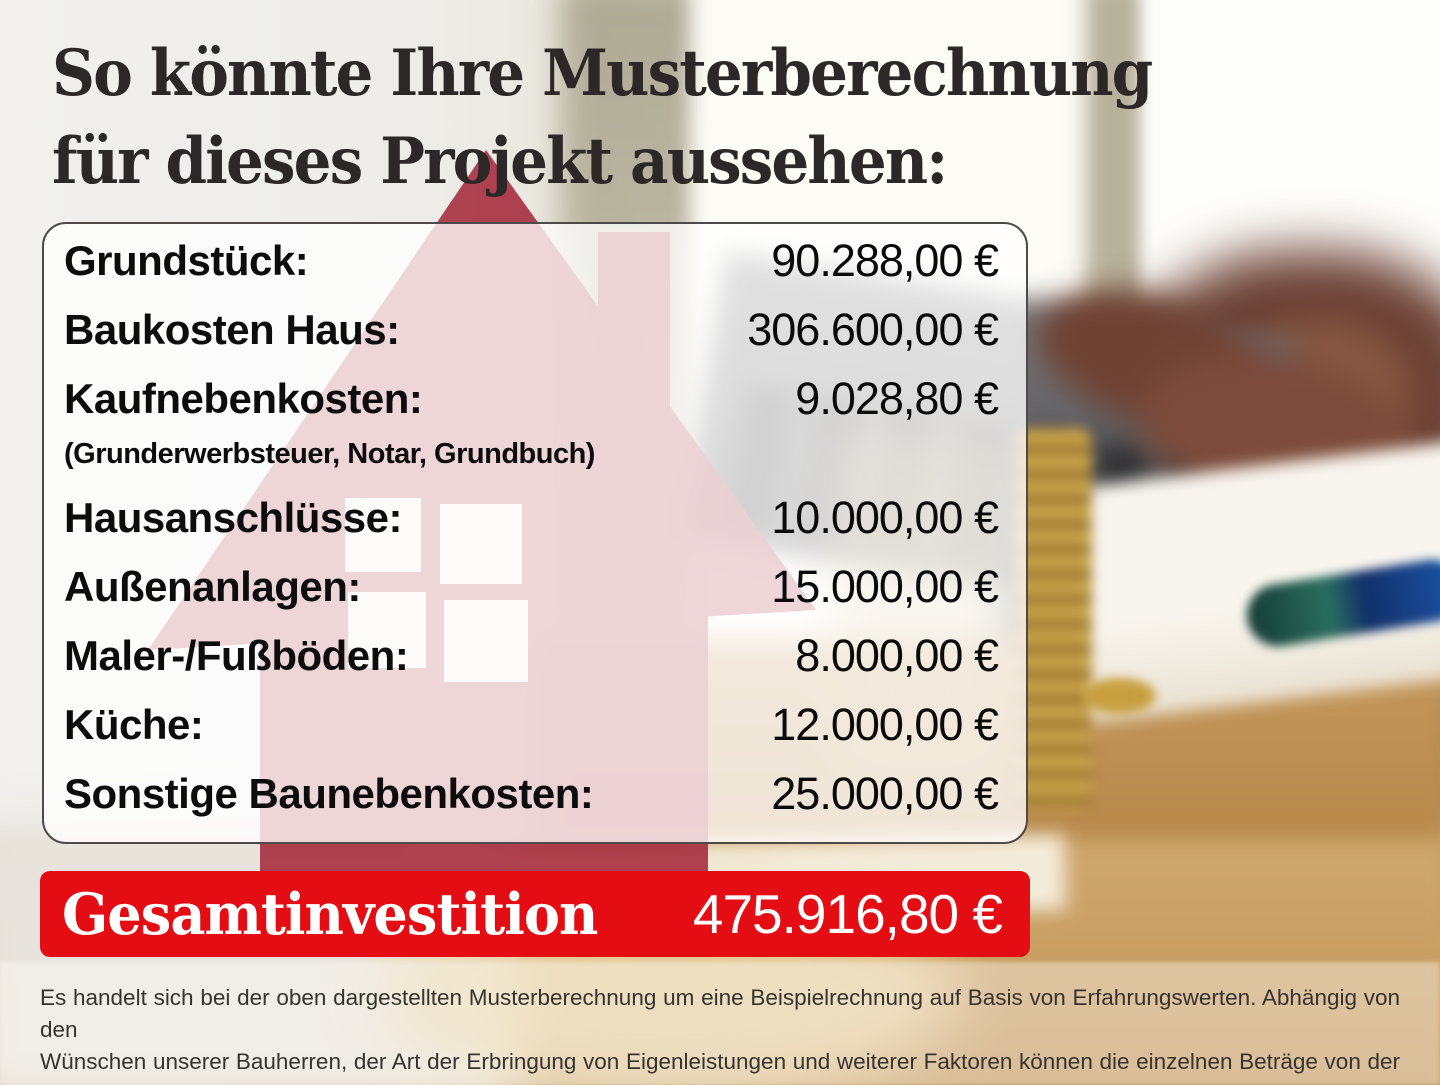 The height and width of the screenshot is (1085, 1440). I want to click on row-value: 9.028,80 €, so click(897, 398).